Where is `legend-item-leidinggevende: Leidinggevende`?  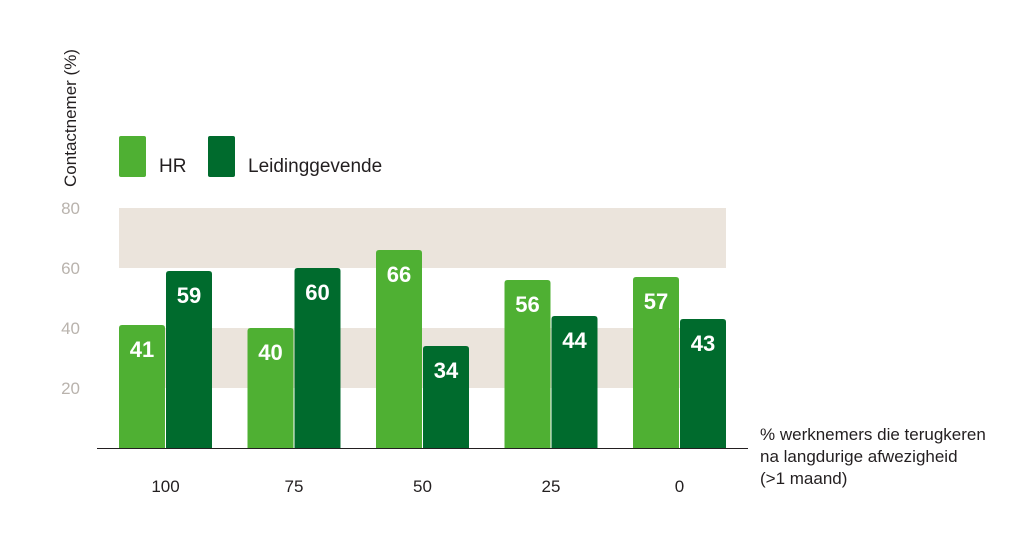 legend-item-leidinggevende: Leidinggevende is located at coordinates (295, 156).